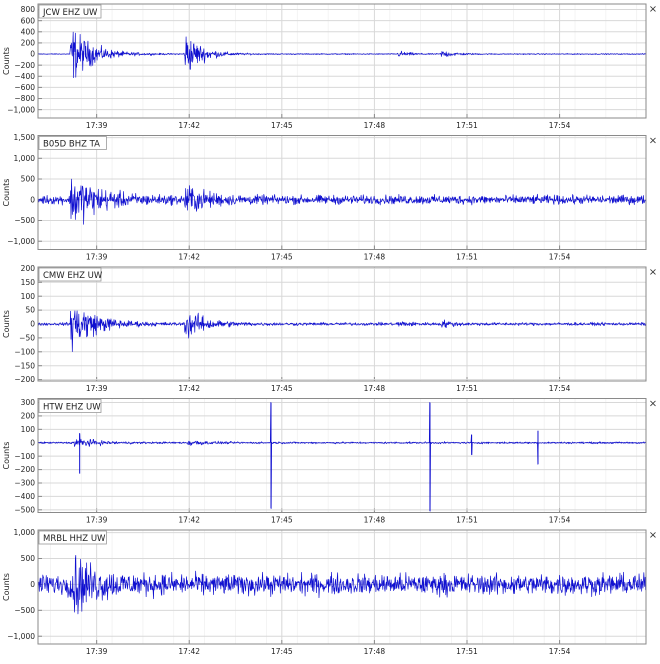 The image size is (660, 664). I want to click on y-tick-label: −150, so click(24, 365).